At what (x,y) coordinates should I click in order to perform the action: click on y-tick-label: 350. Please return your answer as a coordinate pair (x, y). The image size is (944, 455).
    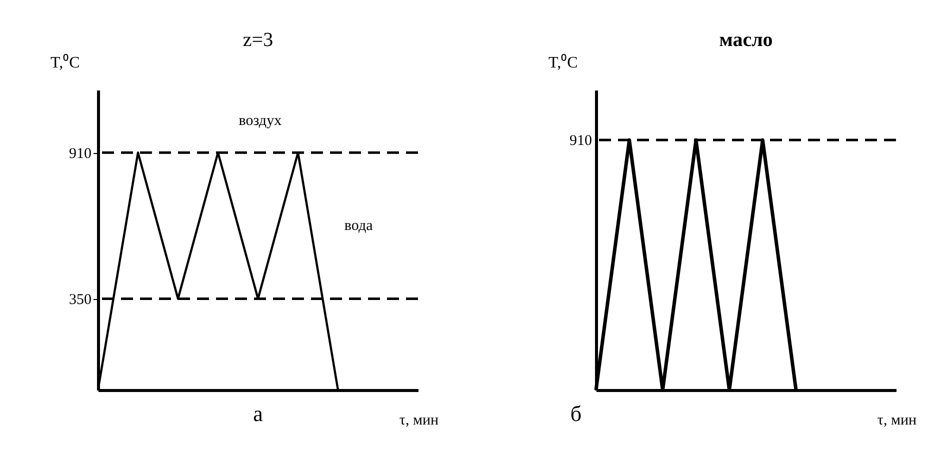
    Looking at the image, I should click on (80, 300).